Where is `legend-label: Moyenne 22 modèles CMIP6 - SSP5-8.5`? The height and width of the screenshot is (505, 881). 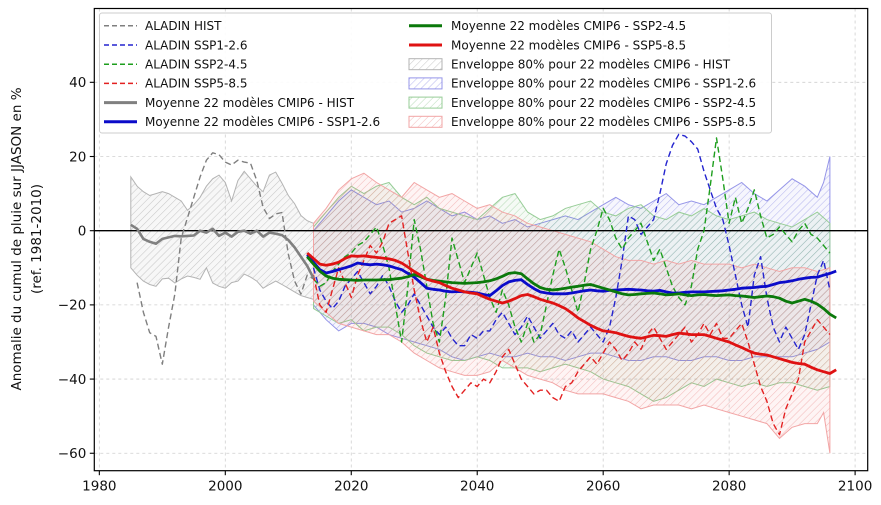 legend-label: Moyenne 22 modèles CMIP6 - SSP5-8.5 is located at coordinates (568, 45).